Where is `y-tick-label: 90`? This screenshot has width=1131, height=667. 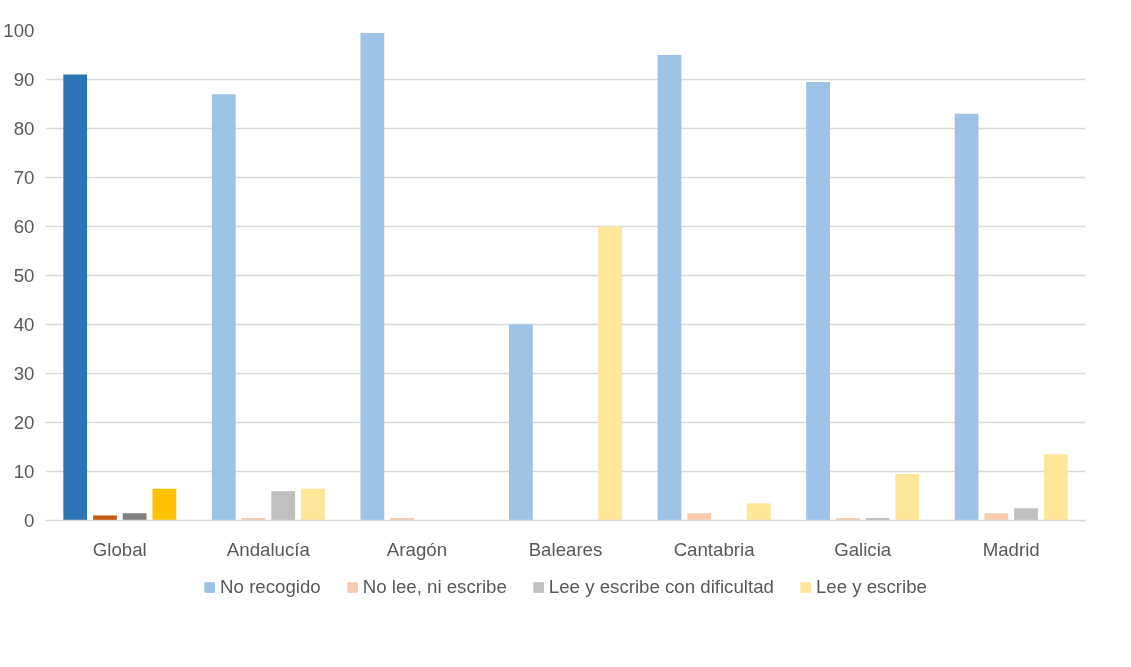 y-tick-label: 90 is located at coordinates (24, 79).